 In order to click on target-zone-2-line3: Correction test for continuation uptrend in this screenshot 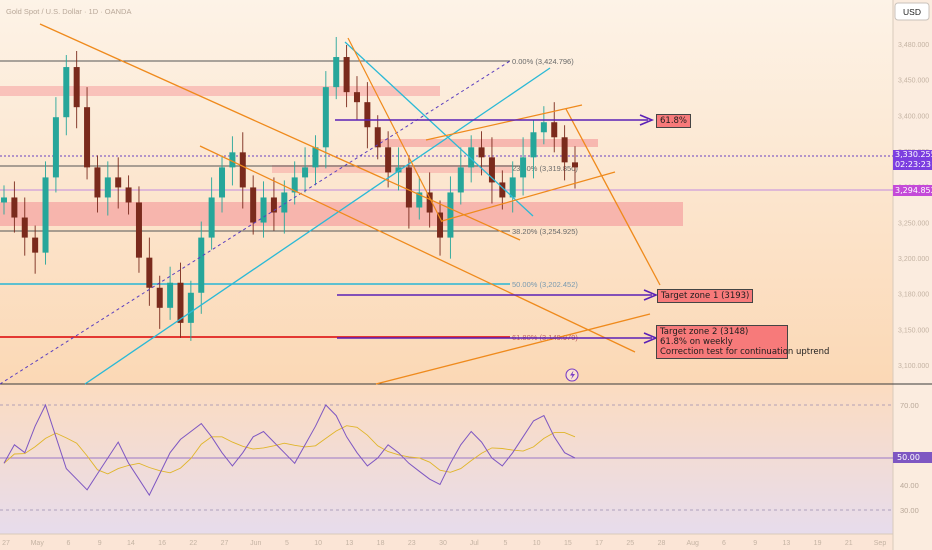, I will do `click(745, 352)`.